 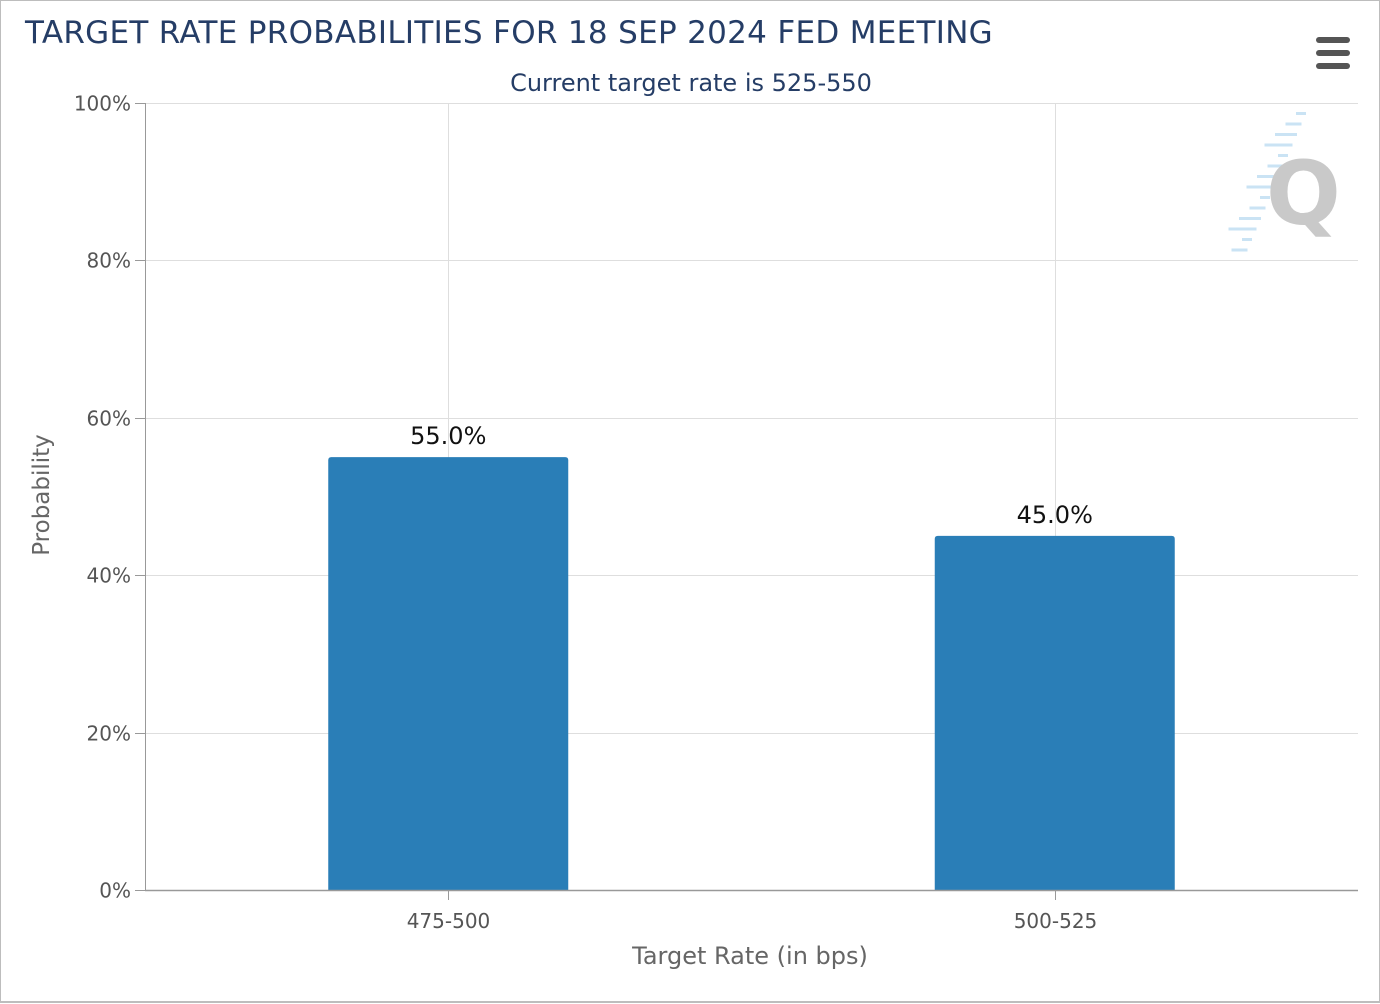 I want to click on y-tick-label: 80%, so click(x=109, y=261).